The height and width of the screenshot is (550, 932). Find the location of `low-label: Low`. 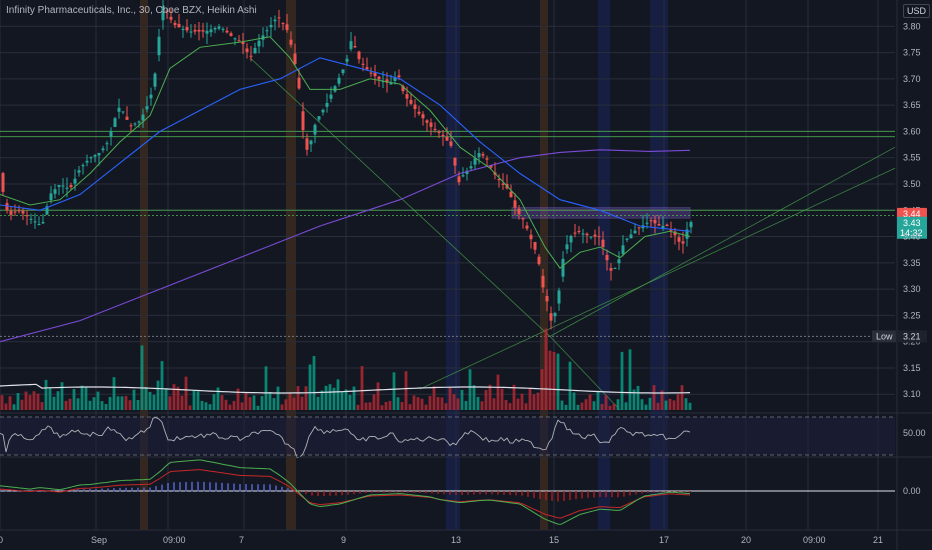

low-label: Low is located at coordinates (884, 336).